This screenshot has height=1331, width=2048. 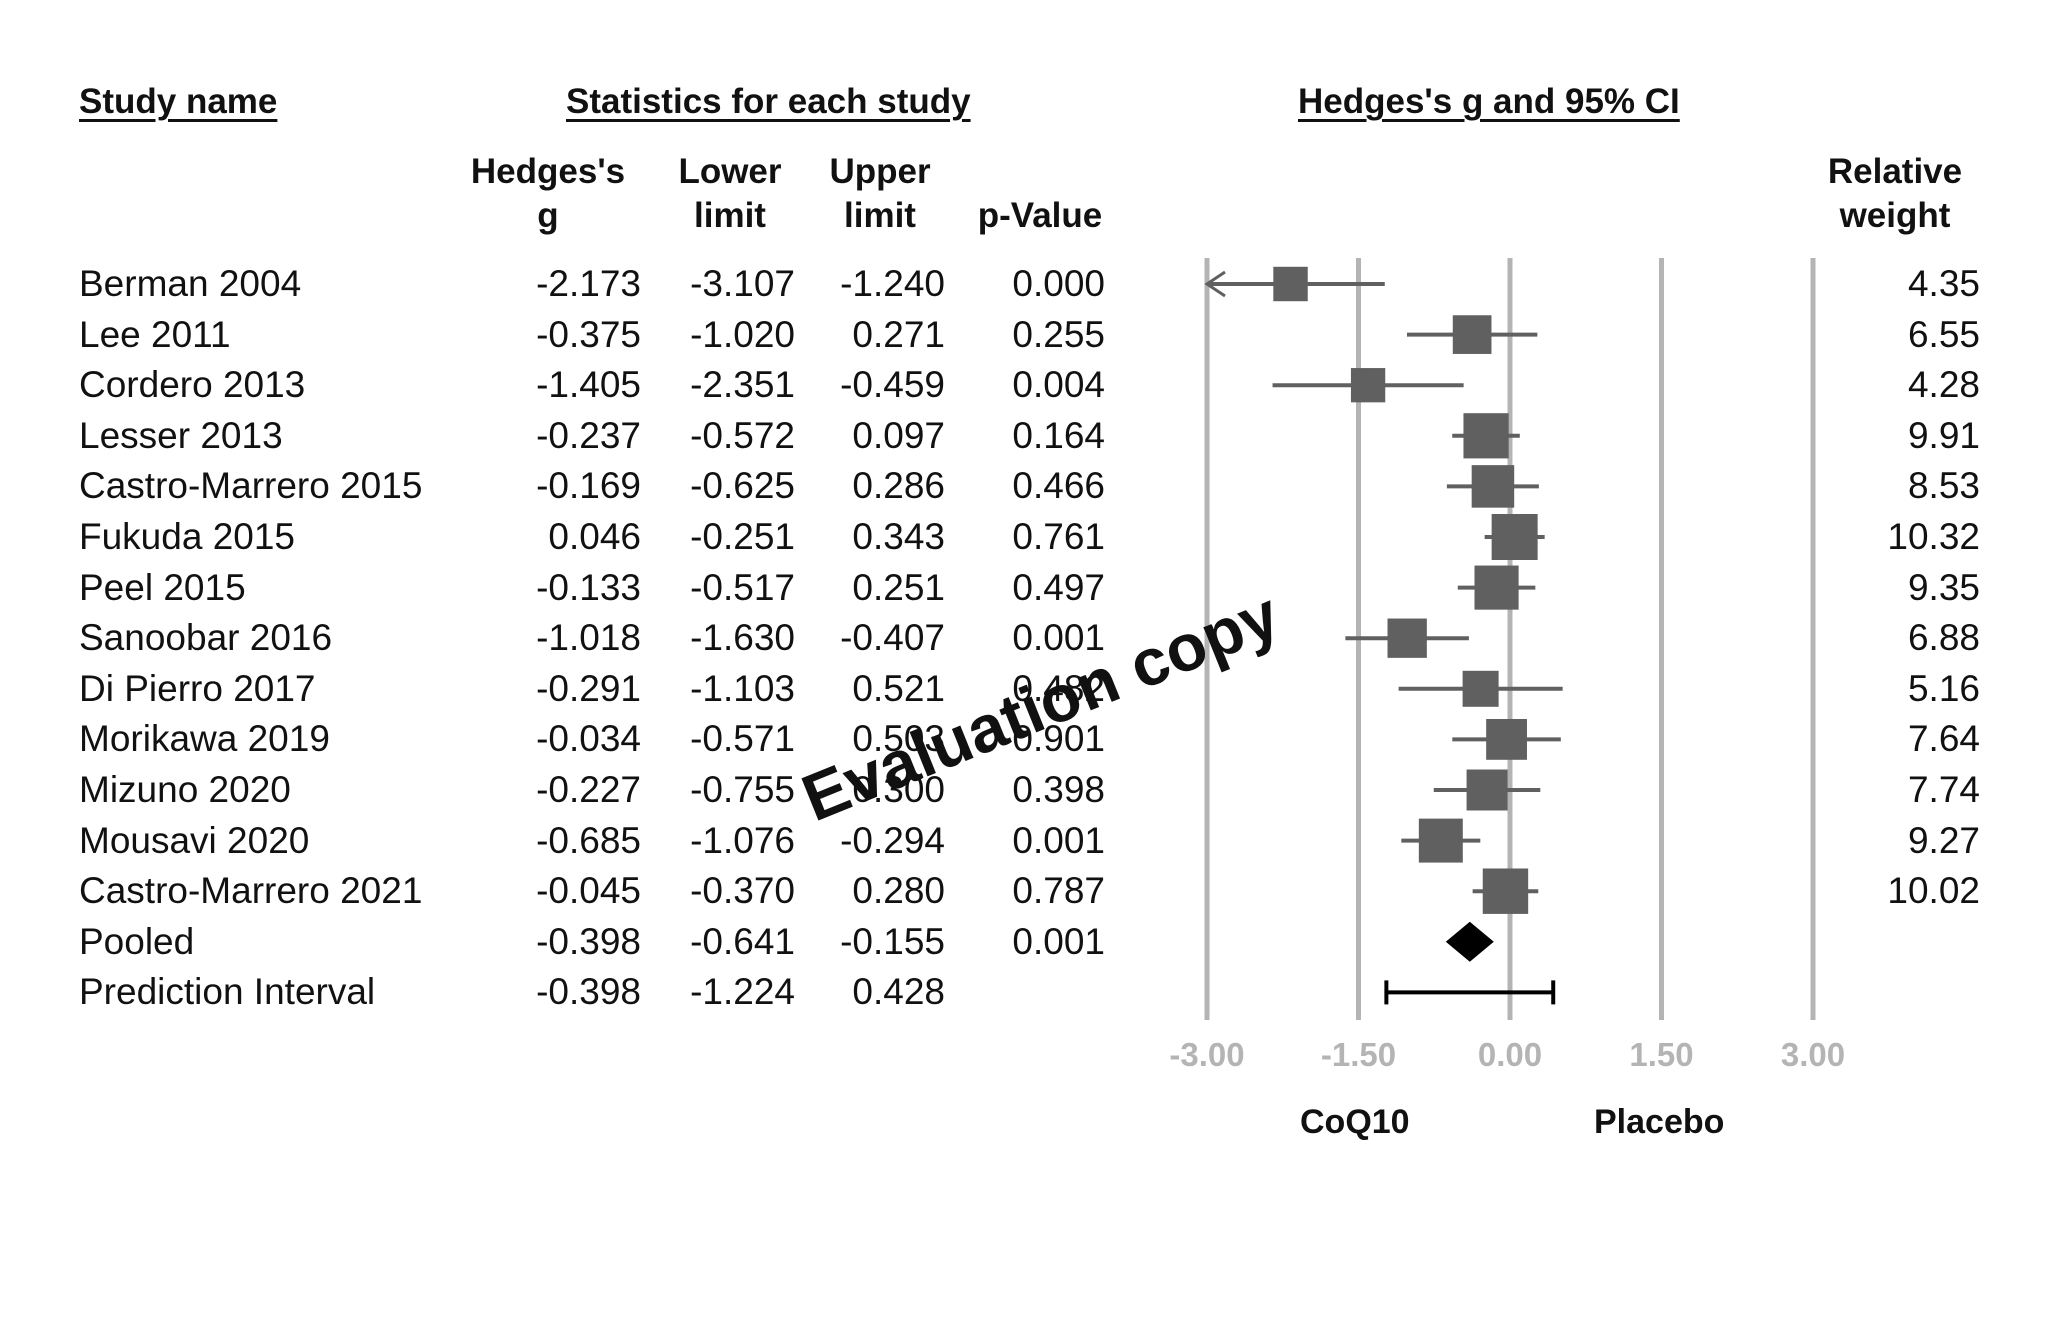 What do you see at coordinates (1943, 587) in the screenshot?
I see `relative-weight-value: 9.35` at bounding box center [1943, 587].